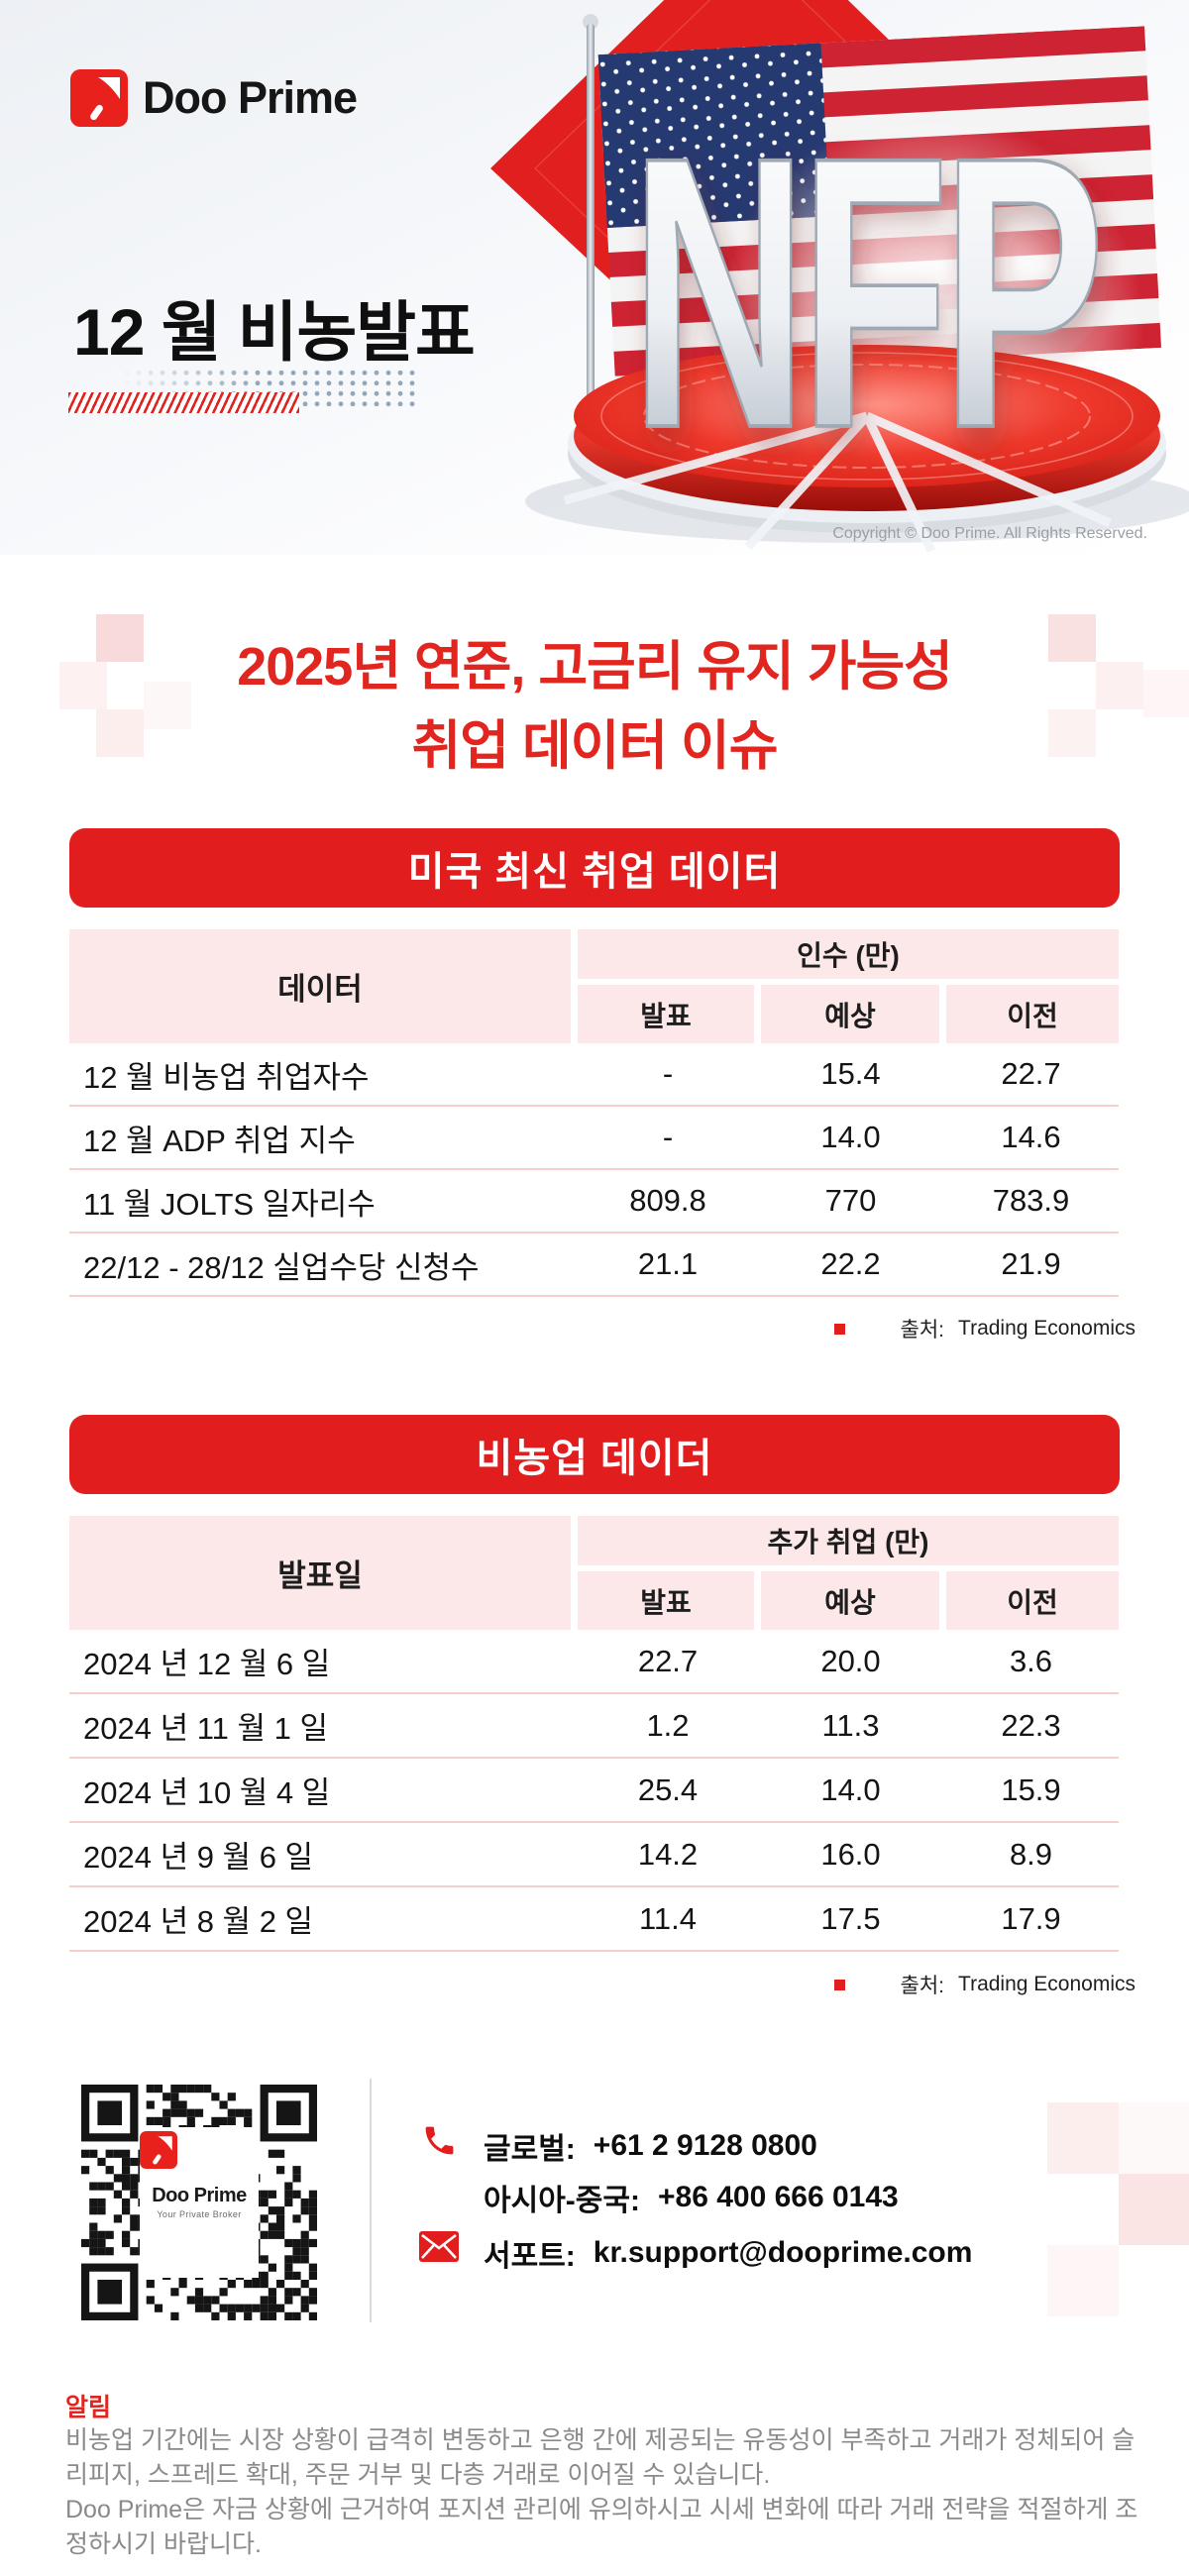 This screenshot has height=2576, width=1189. I want to click on contact-global-line: 글로벌: +61 2 9128 0800, so click(650, 2146).